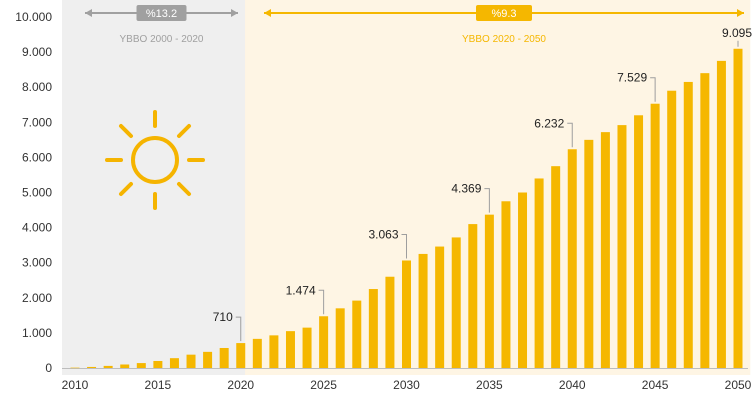 This screenshot has height=403, width=752. I want to click on y-tick-label: 6.000, so click(37, 157).